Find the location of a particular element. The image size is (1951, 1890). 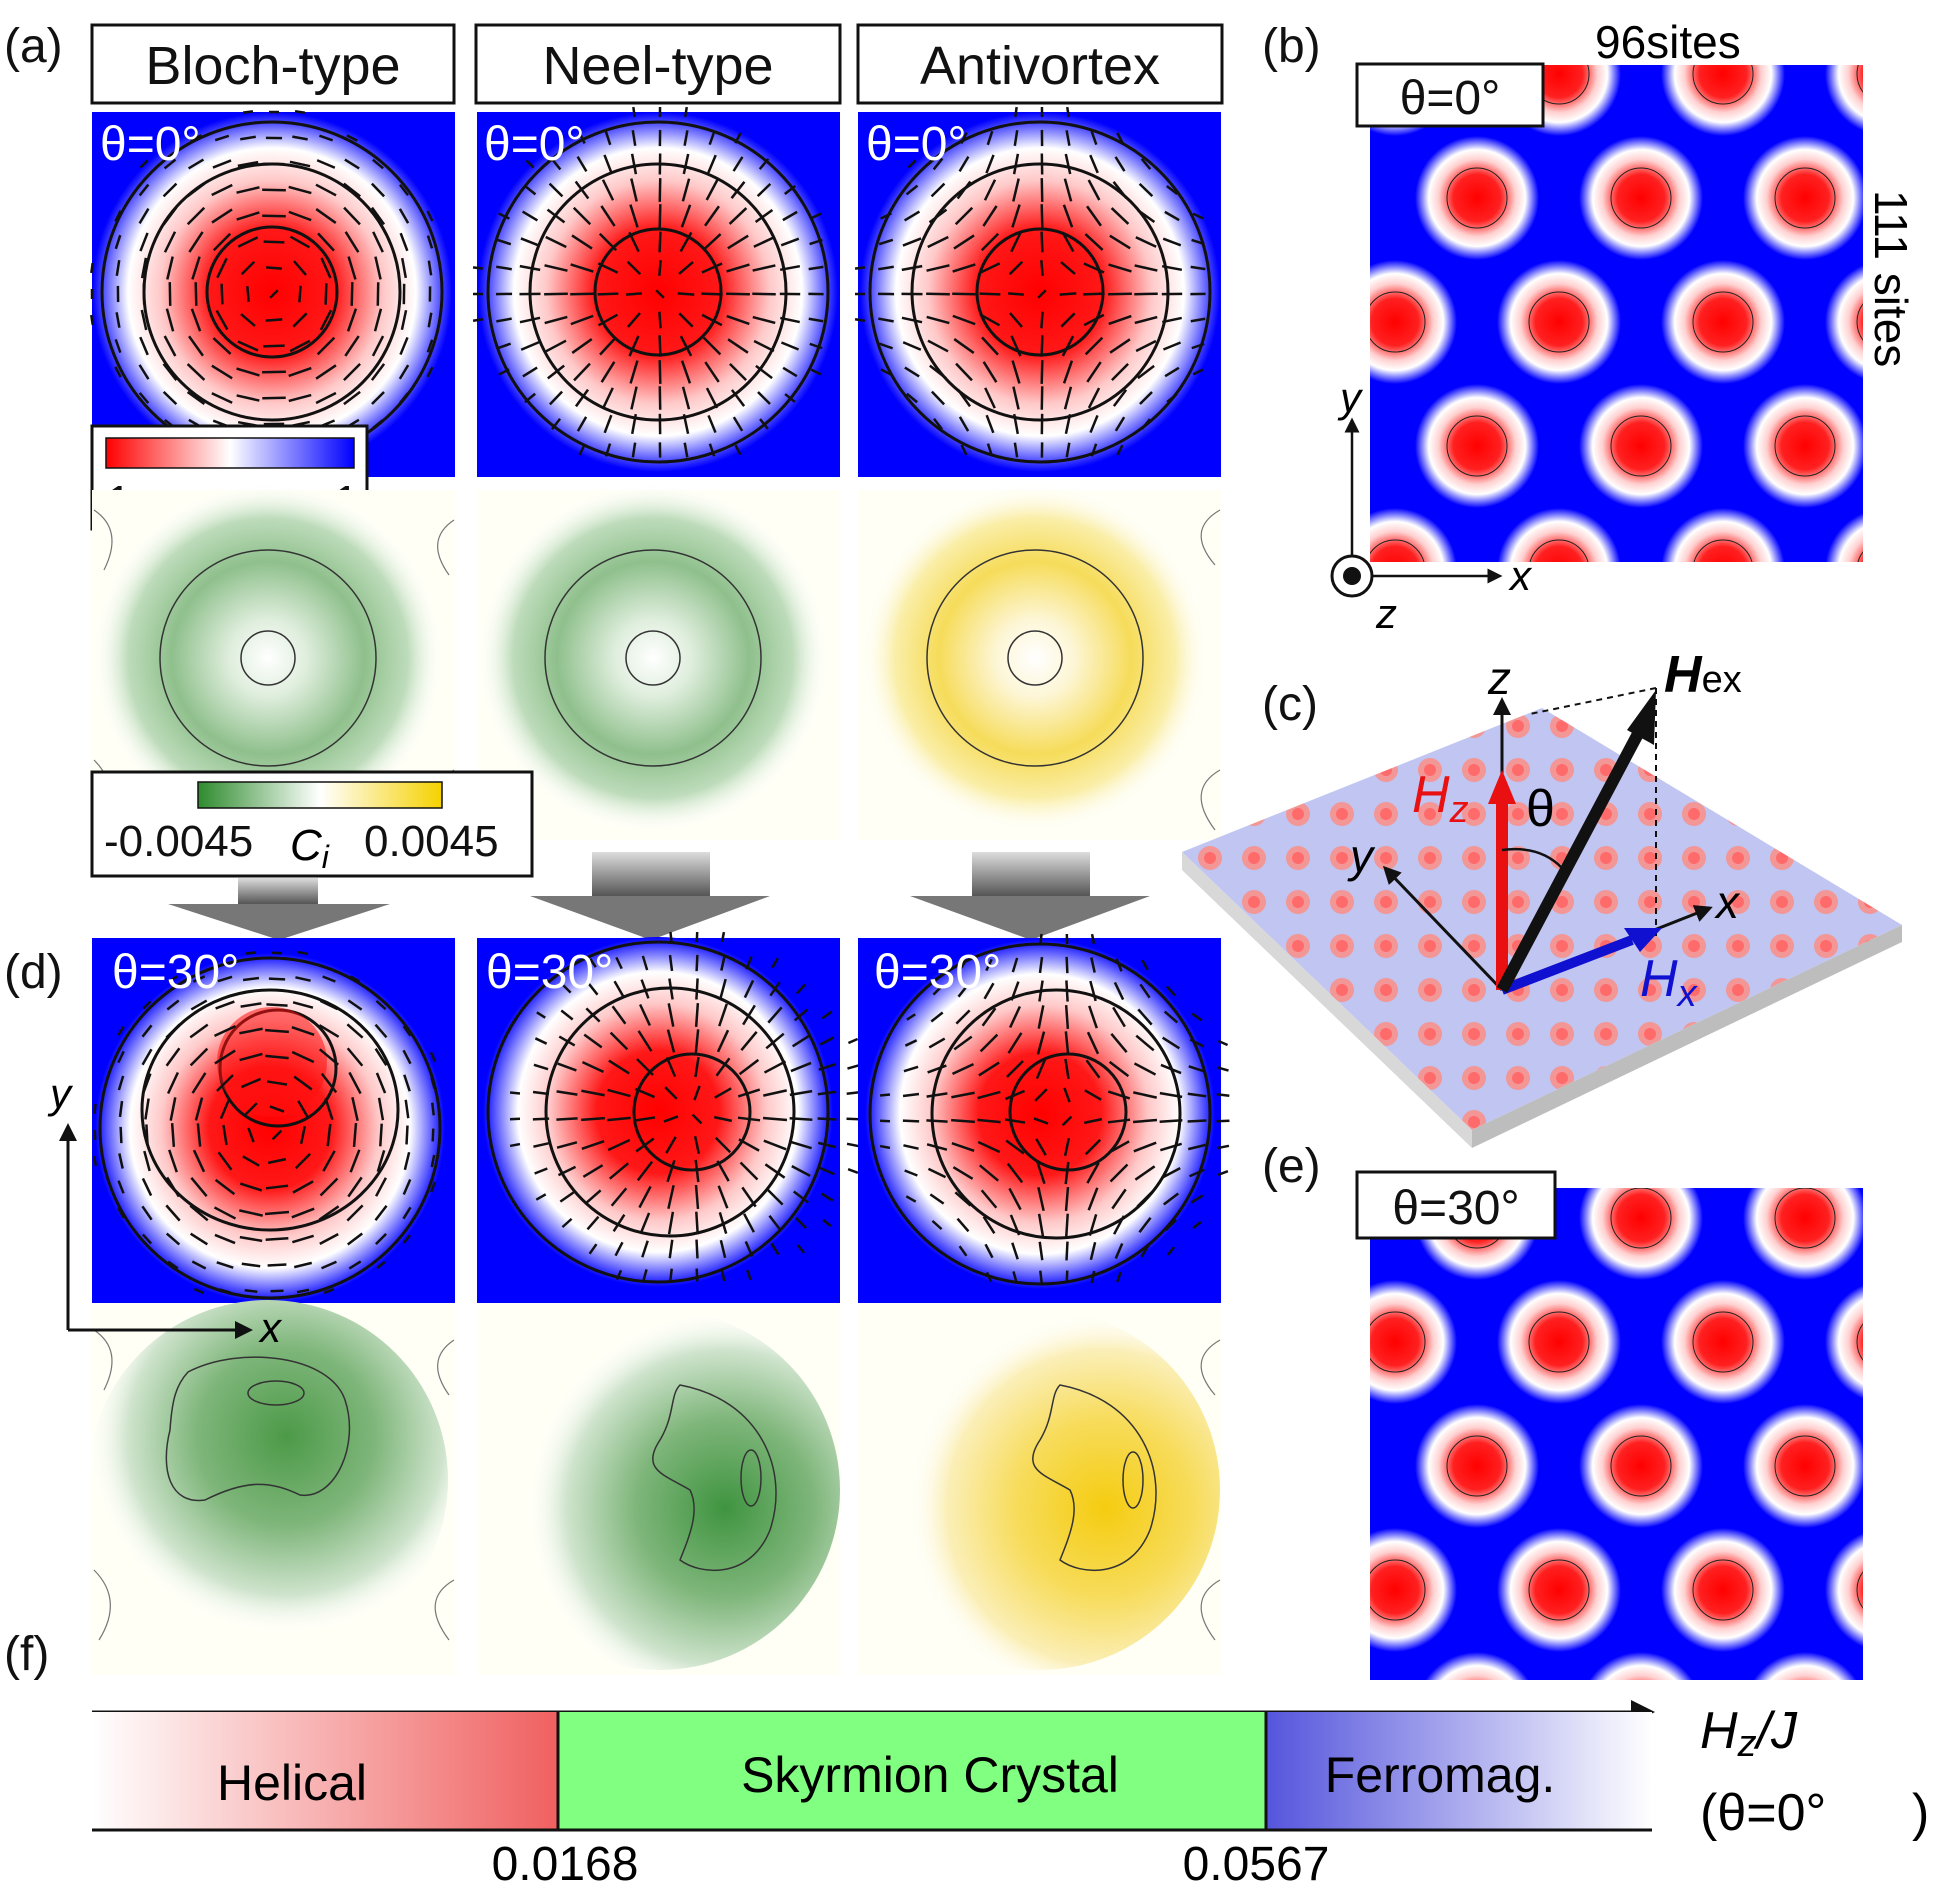

boundary-2: 0.0567 is located at coordinates (1256, 1861).